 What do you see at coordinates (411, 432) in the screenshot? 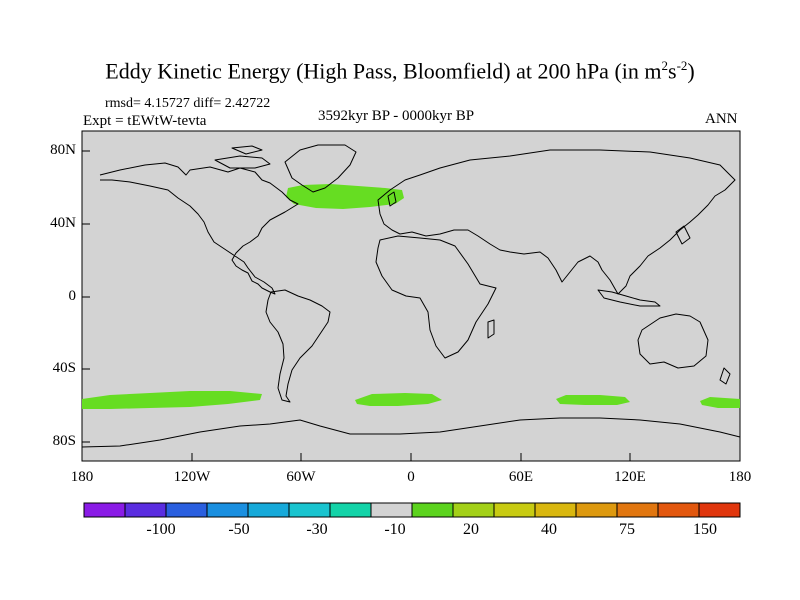
I see `coastline-antarctica` at bounding box center [411, 432].